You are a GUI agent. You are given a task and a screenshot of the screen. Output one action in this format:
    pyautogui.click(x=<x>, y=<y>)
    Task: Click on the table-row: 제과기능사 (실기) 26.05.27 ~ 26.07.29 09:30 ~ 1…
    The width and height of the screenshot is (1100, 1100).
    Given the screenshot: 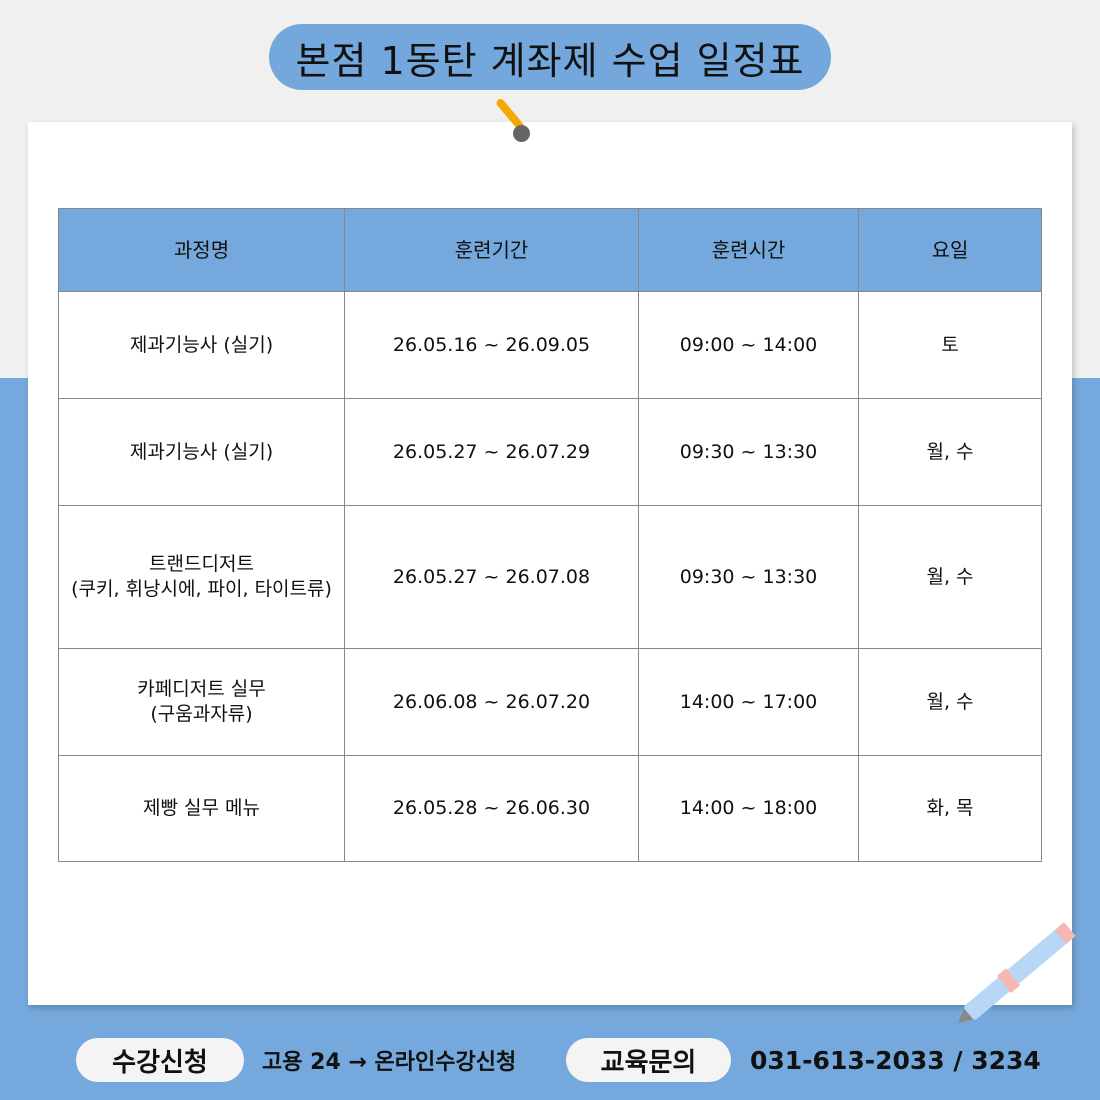 What is the action you would take?
    pyautogui.click(x=550, y=452)
    